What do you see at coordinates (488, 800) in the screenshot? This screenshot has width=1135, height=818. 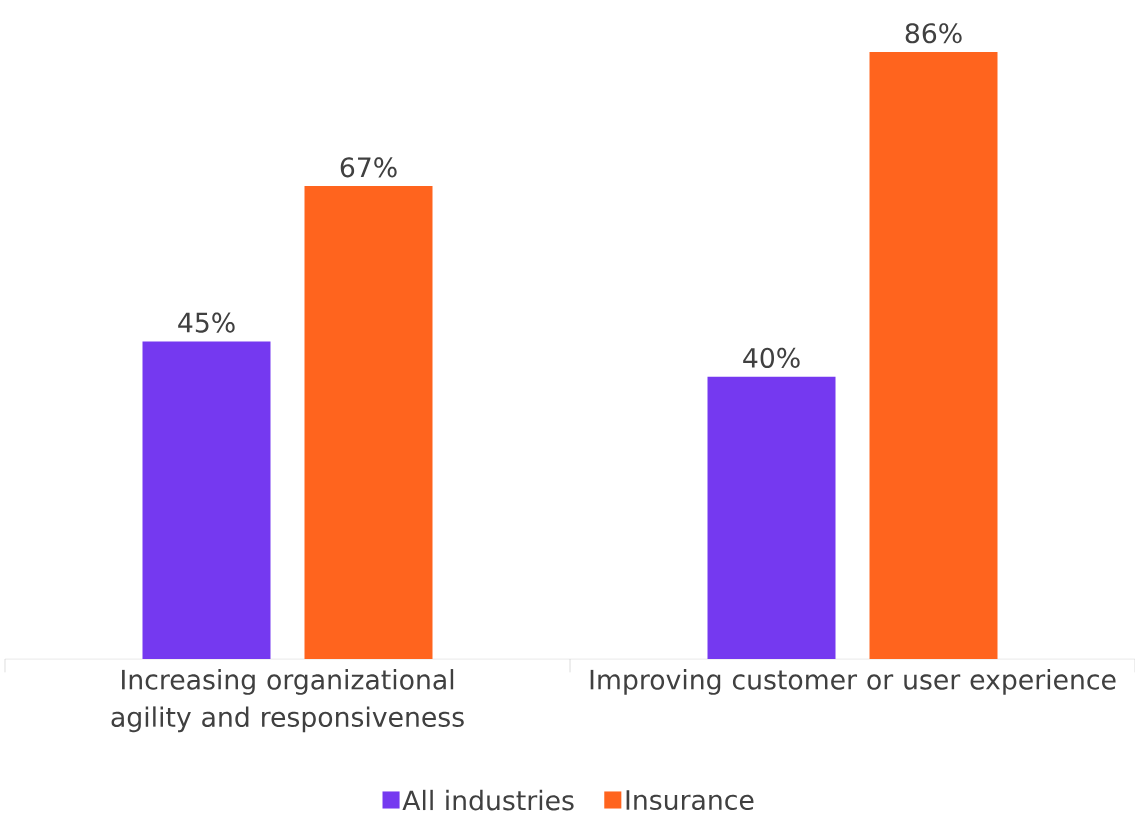 I see `legend-label: All industries` at bounding box center [488, 800].